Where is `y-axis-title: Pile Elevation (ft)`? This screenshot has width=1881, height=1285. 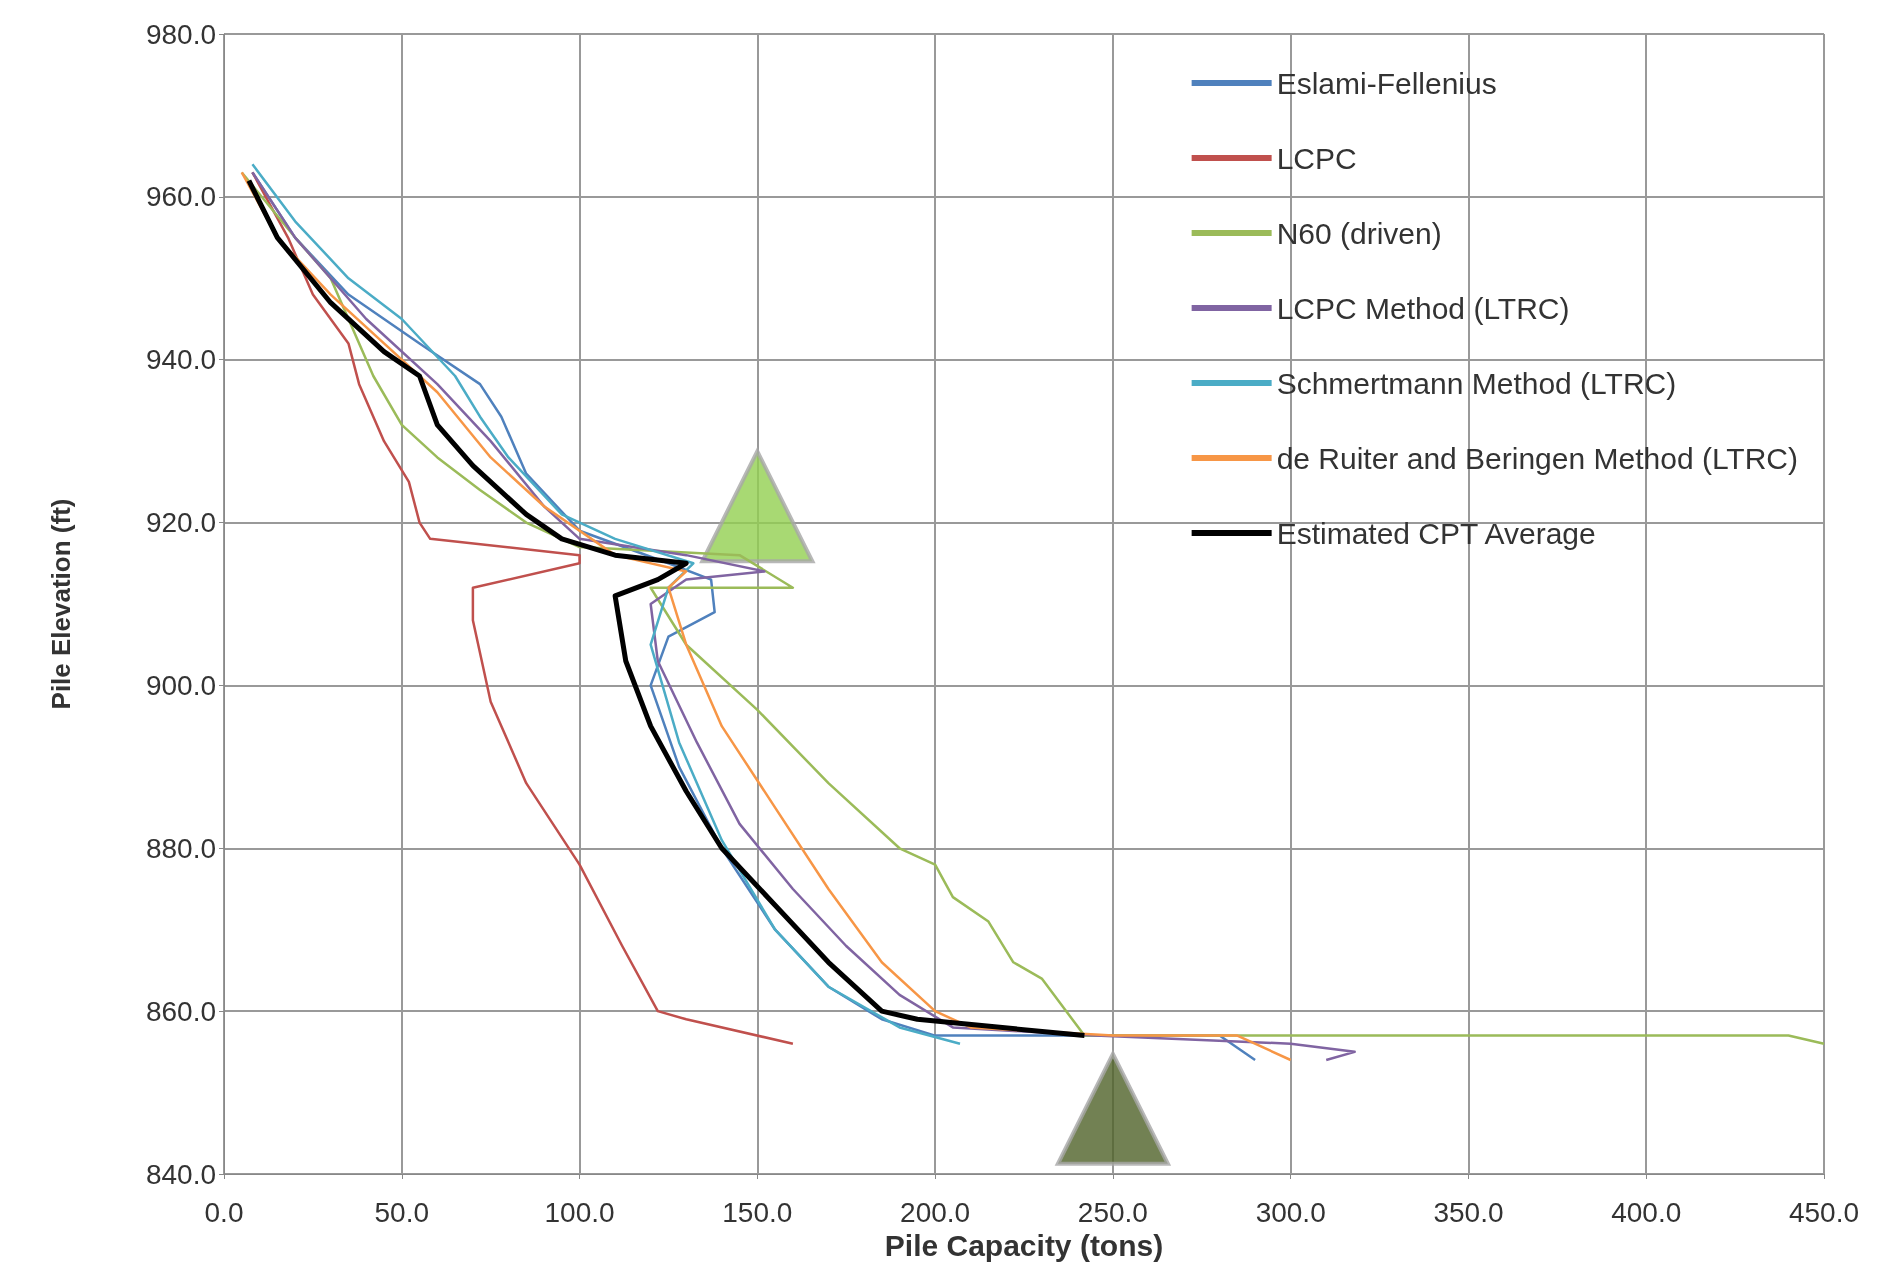 y-axis-title: Pile Elevation (ft) is located at coordinates (61, 604).